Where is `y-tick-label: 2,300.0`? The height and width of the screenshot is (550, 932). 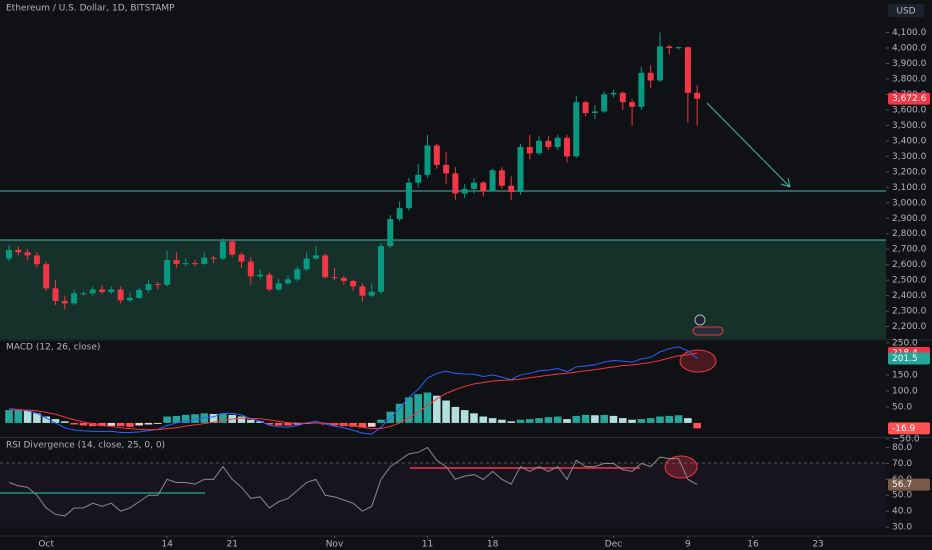
y-tick-label: 2,300.0 is located at coordinates (909, 312).